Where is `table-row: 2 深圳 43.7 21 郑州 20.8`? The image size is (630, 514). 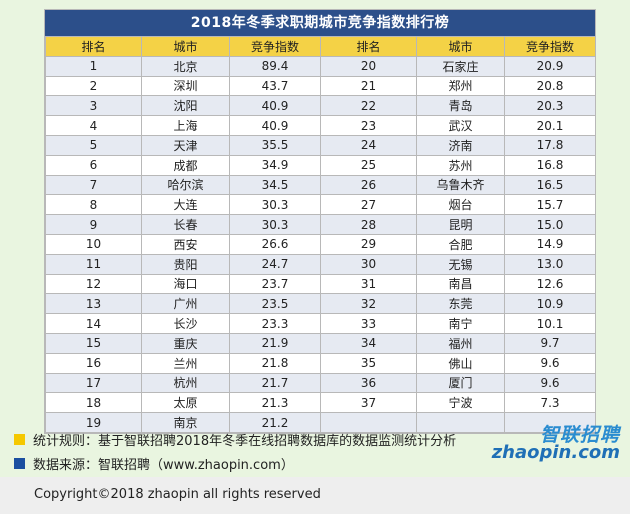 table-row: 2 深圳 43.7 21 郑州 20.8 is located at coordinates (320, 86).